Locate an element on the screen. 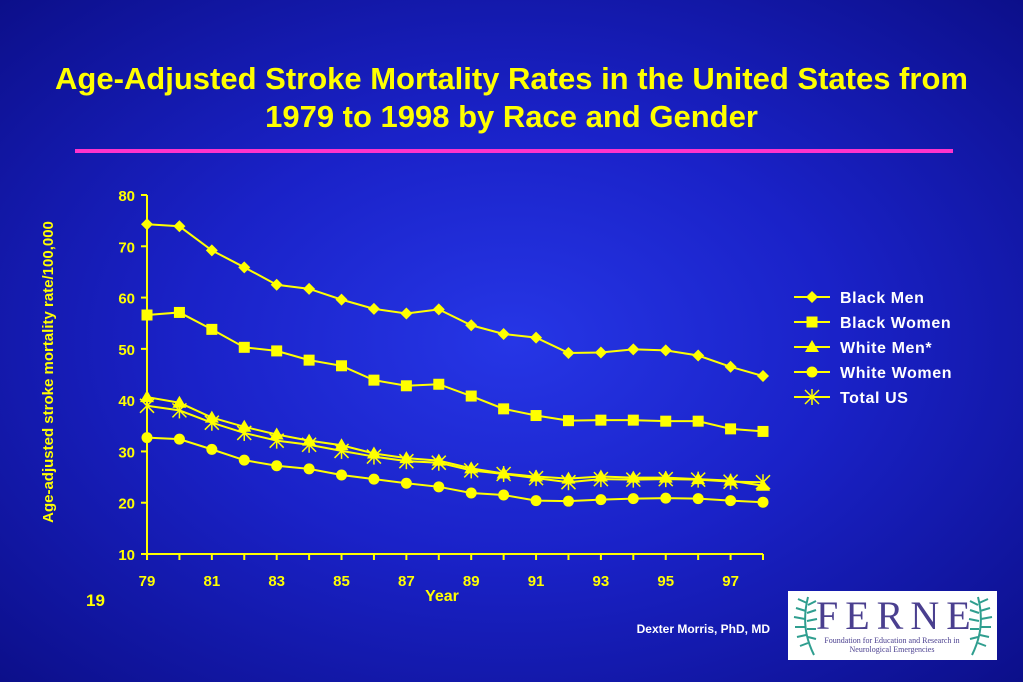  x-tick-label: 95 is located at coordinates (665, 581).